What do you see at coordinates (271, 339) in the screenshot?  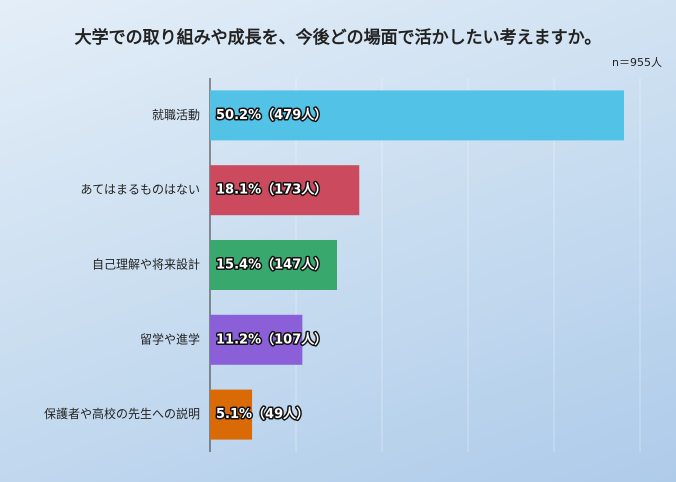 I see `value-label: 11.2%（107人）` at bounding box center [271, 339].